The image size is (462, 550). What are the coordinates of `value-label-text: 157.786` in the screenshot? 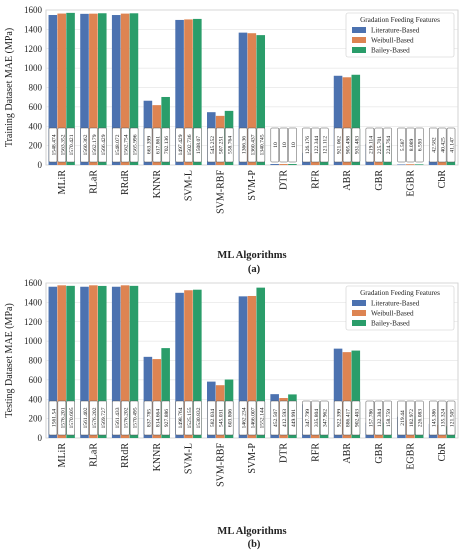 It's located at (371, 418).